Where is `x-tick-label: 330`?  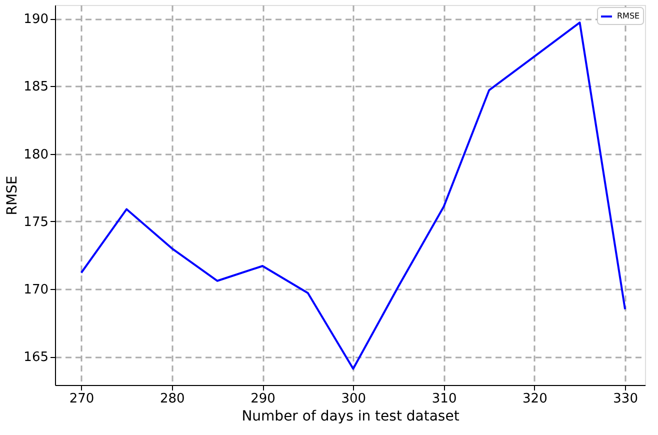 x-tick-label: 330 is located at coordinates (625, 399).